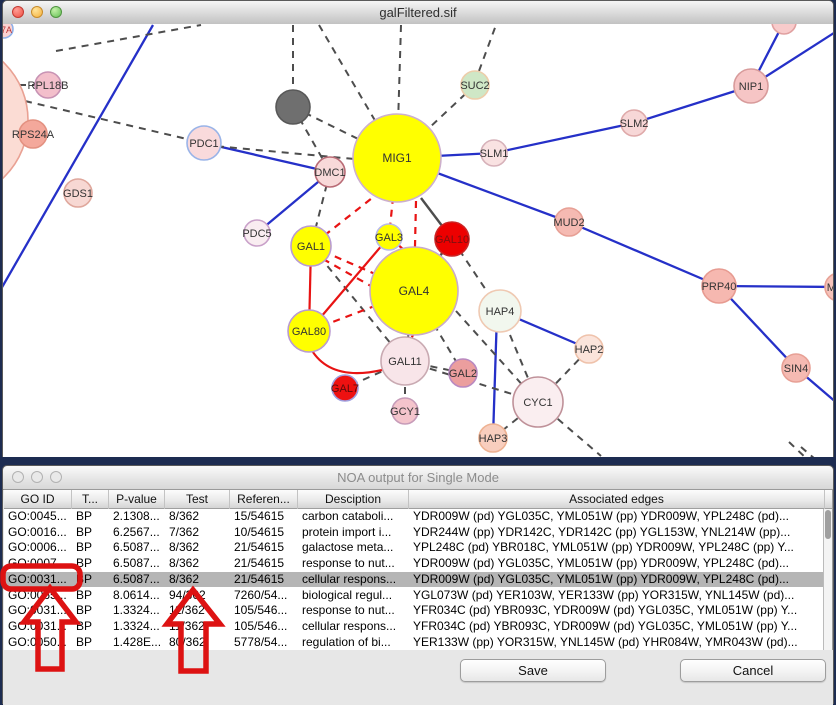 This screenshot has width=836, height=705. Describe the element at coordinates (259, 516) in the screenshot. I see `table-cell: 15/54615` at that location.